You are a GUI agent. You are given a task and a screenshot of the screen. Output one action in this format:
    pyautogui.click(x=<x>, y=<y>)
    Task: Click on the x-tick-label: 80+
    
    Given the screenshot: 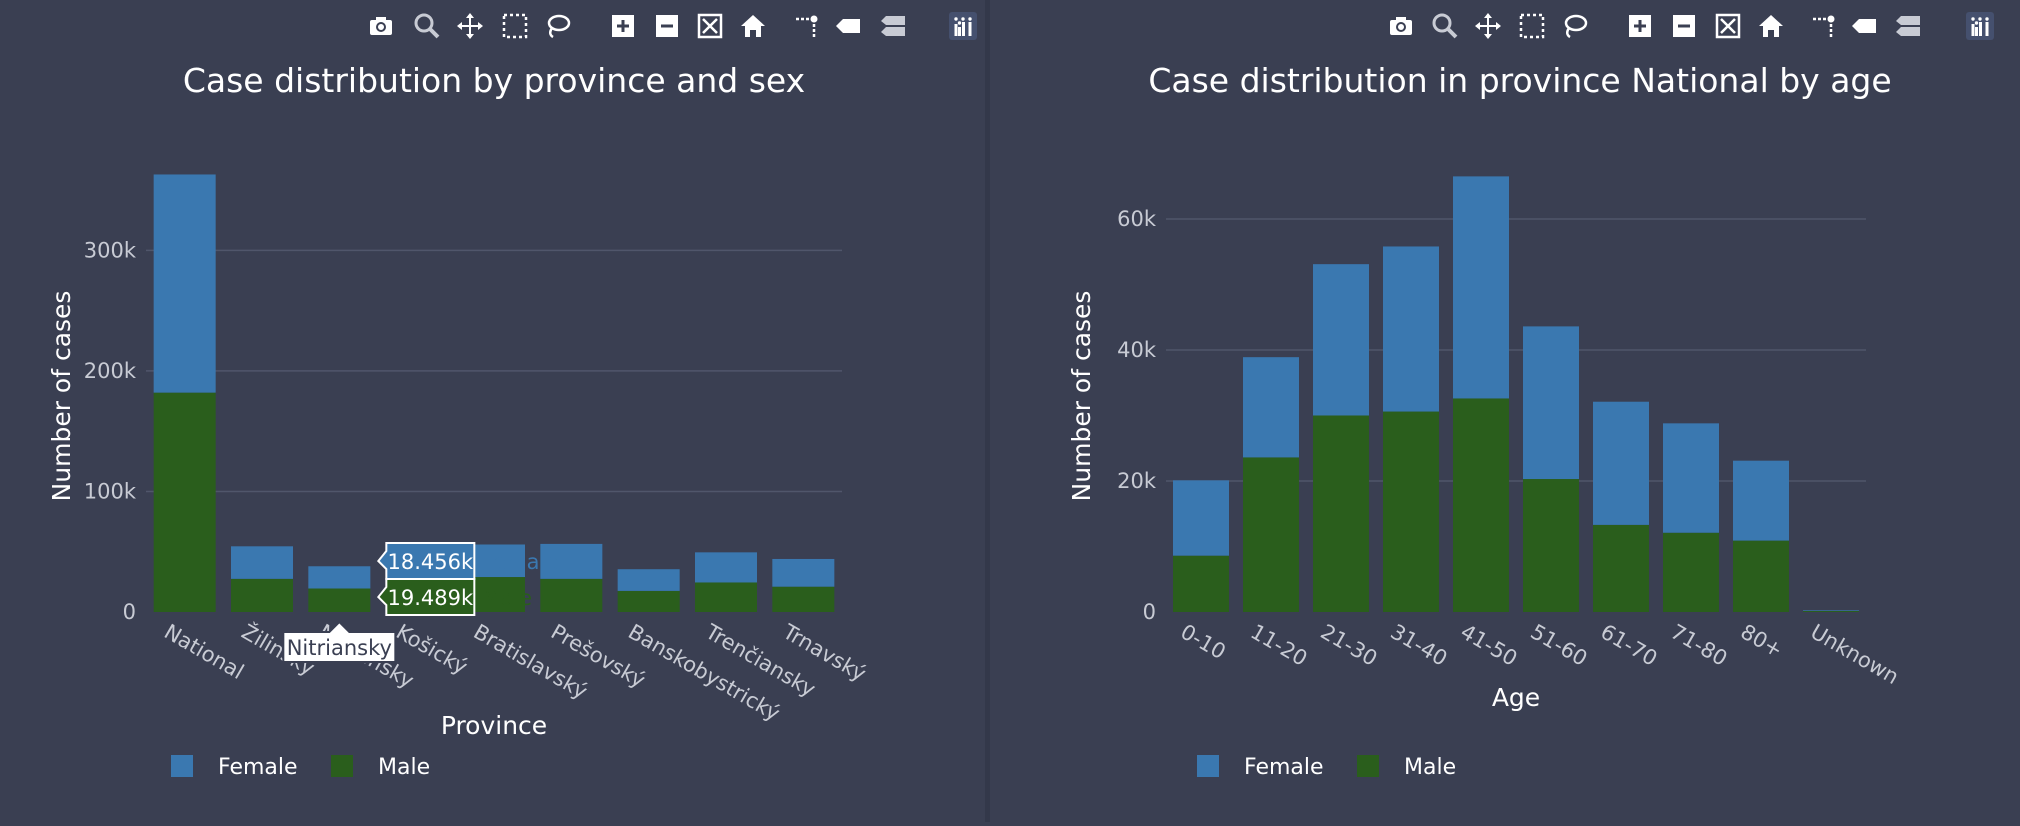 What is the action you would take?
    pyautogui.click(x=1762, y=641)
    